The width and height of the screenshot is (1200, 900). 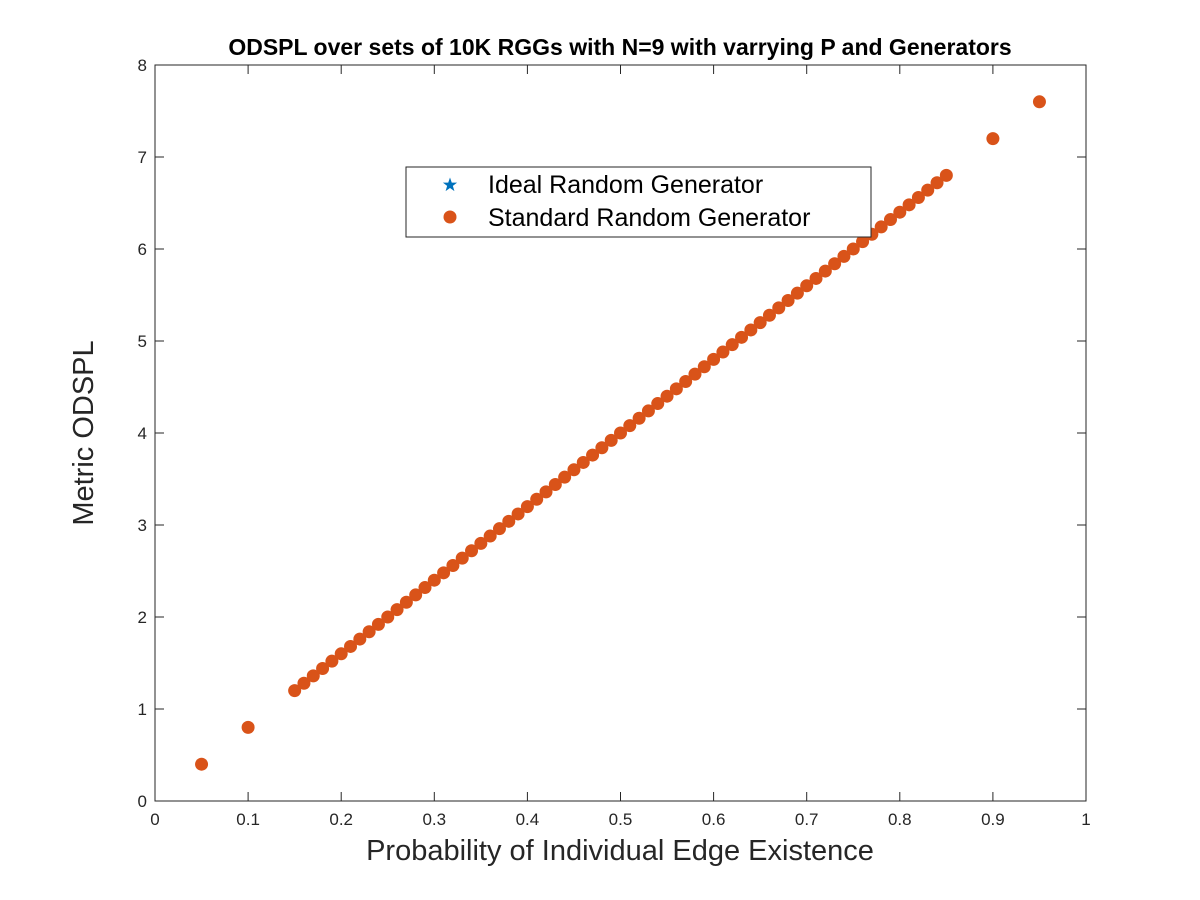 I want to click on x-tick-label: 1, so click(x=1085, y=819).